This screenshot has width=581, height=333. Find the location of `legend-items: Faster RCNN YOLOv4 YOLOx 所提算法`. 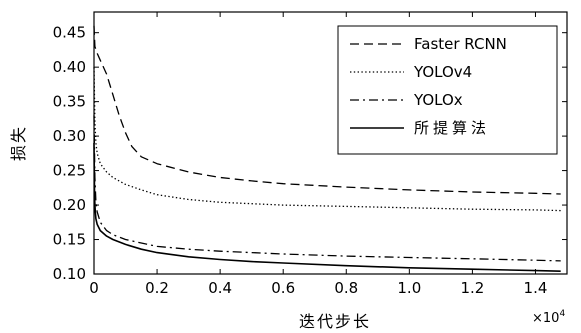

legend-items: Faster RCNN YOLOv4 YOLOx 所提算法 is located at coordinates (428, 86).